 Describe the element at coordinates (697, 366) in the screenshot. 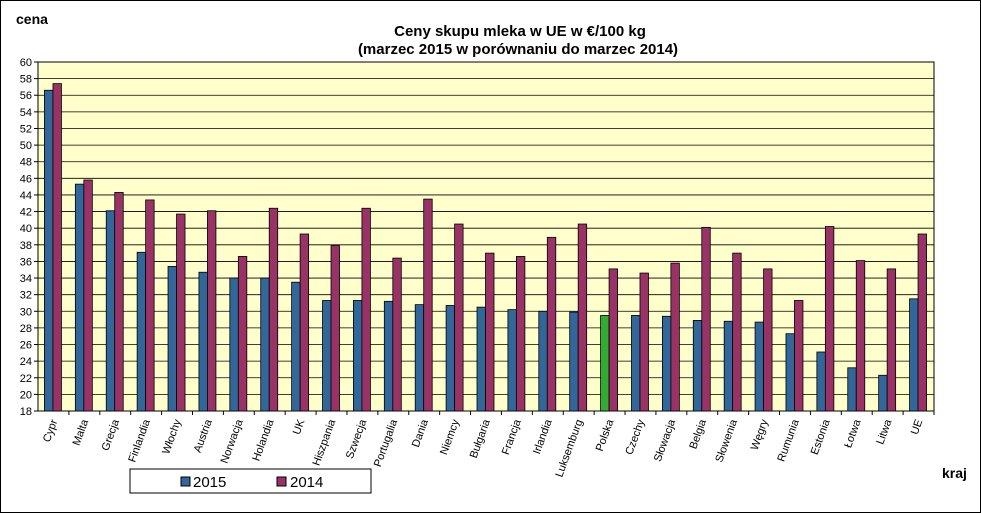

I see `bar-2015-Belgia` at that location.